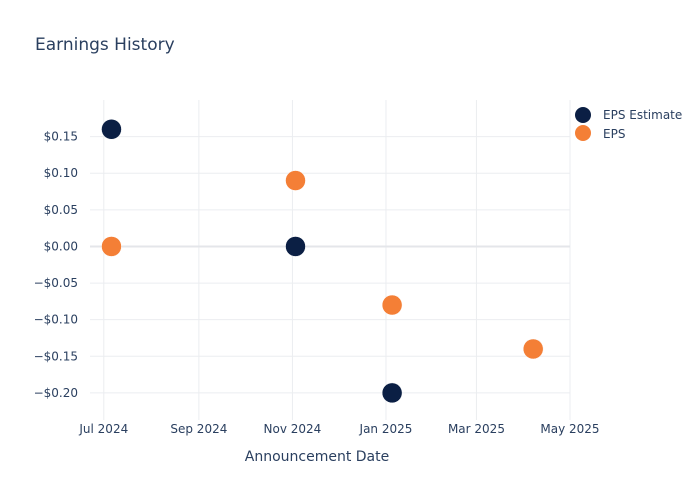 The height and width of the screenshot is (500, 700). Describe the element at coordinates (61, 173) in the screenshot. I see `y-tick-label: $0.10` at that location.